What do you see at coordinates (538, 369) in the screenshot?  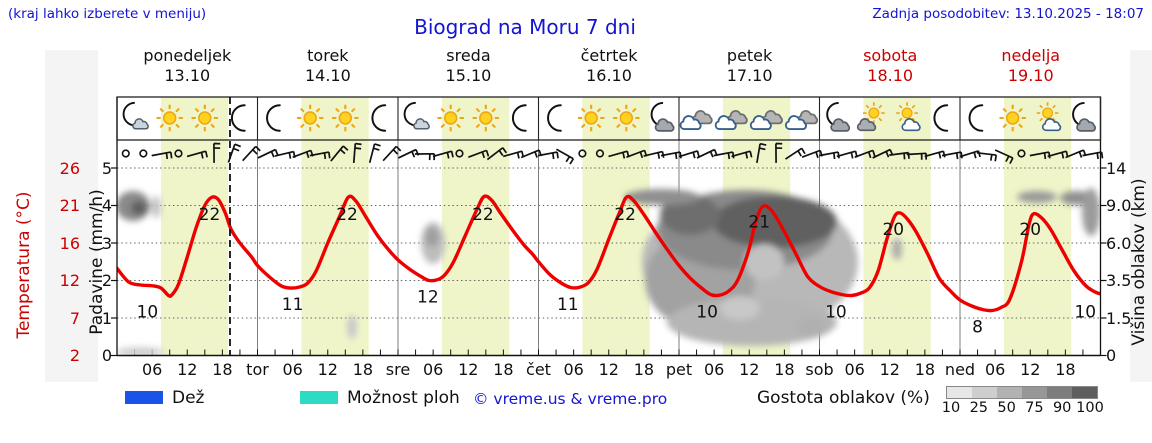 I see `day-abbrev-label: čet` at bounding box center [538, 369].